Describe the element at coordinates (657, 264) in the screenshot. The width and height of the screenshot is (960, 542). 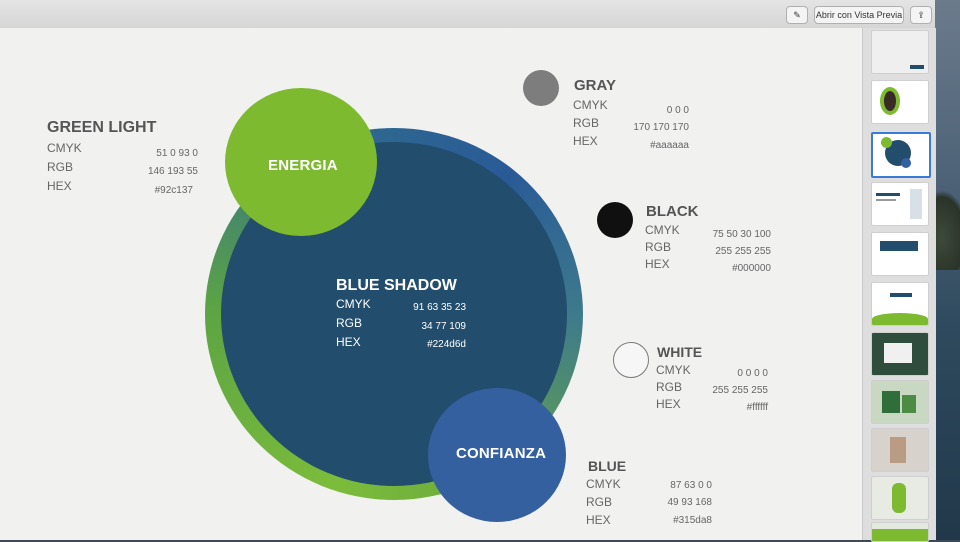
I see `black-hex-label: HEX` at that location.